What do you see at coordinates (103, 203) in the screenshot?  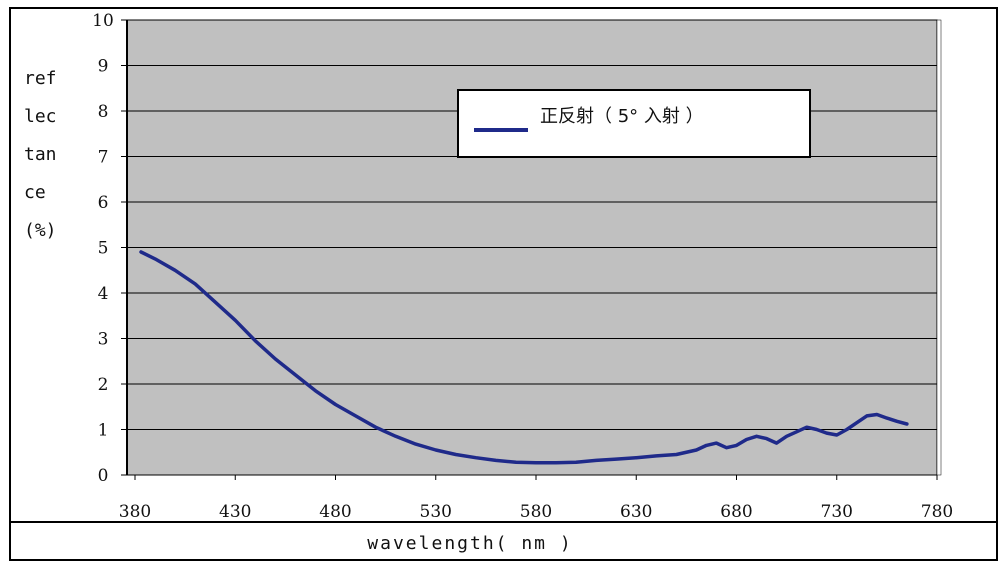 I see `y-tick-label: 6` at bounding box center [103, 203].